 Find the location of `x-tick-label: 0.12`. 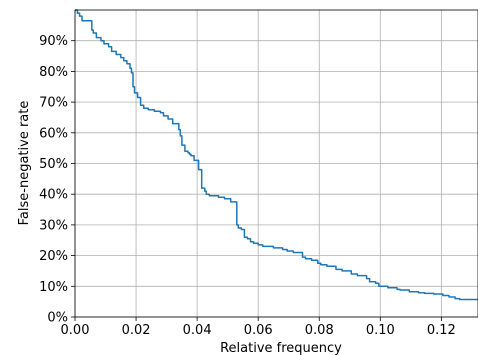

x-tick-label: 0.12 is located at coordinates (441, 330).